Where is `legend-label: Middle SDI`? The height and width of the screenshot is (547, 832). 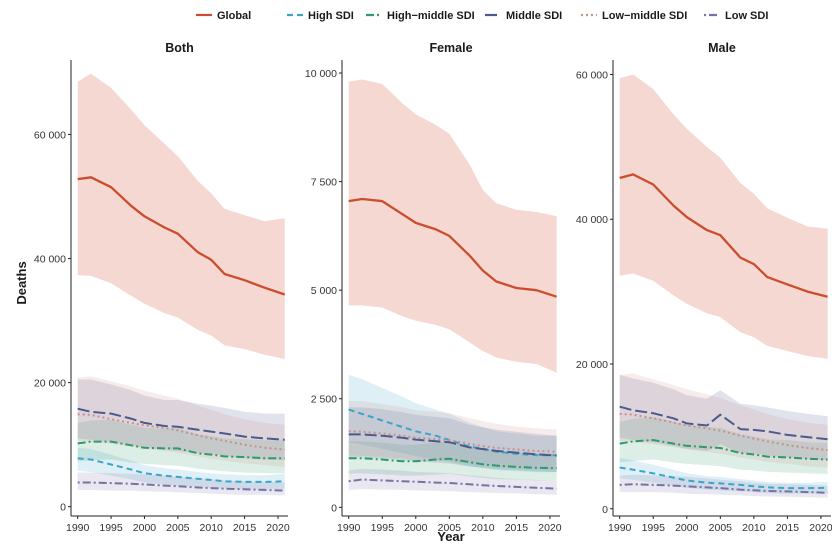
legend-label: Middle SDI is located at coordinates (534, 16).